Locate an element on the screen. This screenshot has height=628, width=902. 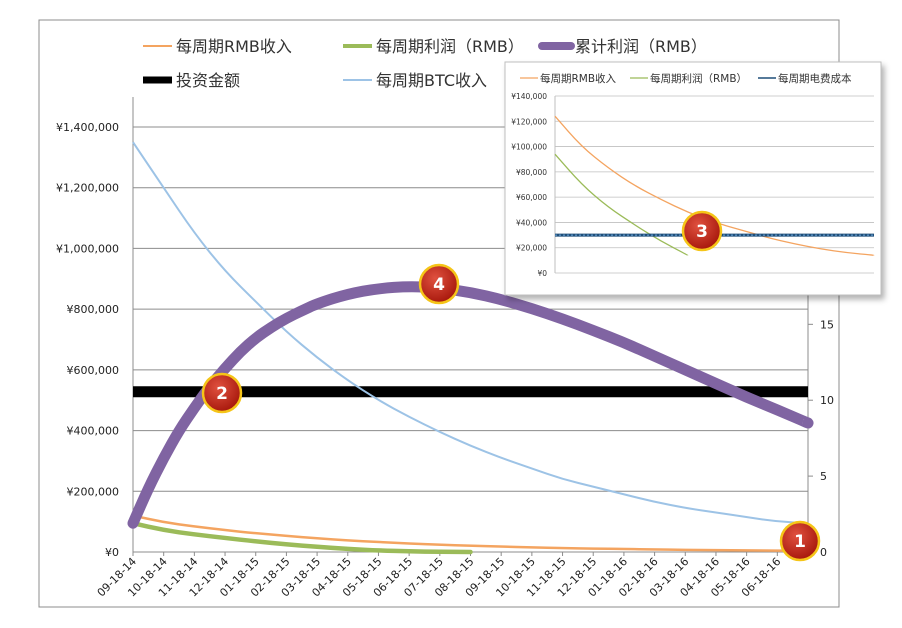
main-left-tick-label: ¥400,000 is located at coordinates (93, 431).